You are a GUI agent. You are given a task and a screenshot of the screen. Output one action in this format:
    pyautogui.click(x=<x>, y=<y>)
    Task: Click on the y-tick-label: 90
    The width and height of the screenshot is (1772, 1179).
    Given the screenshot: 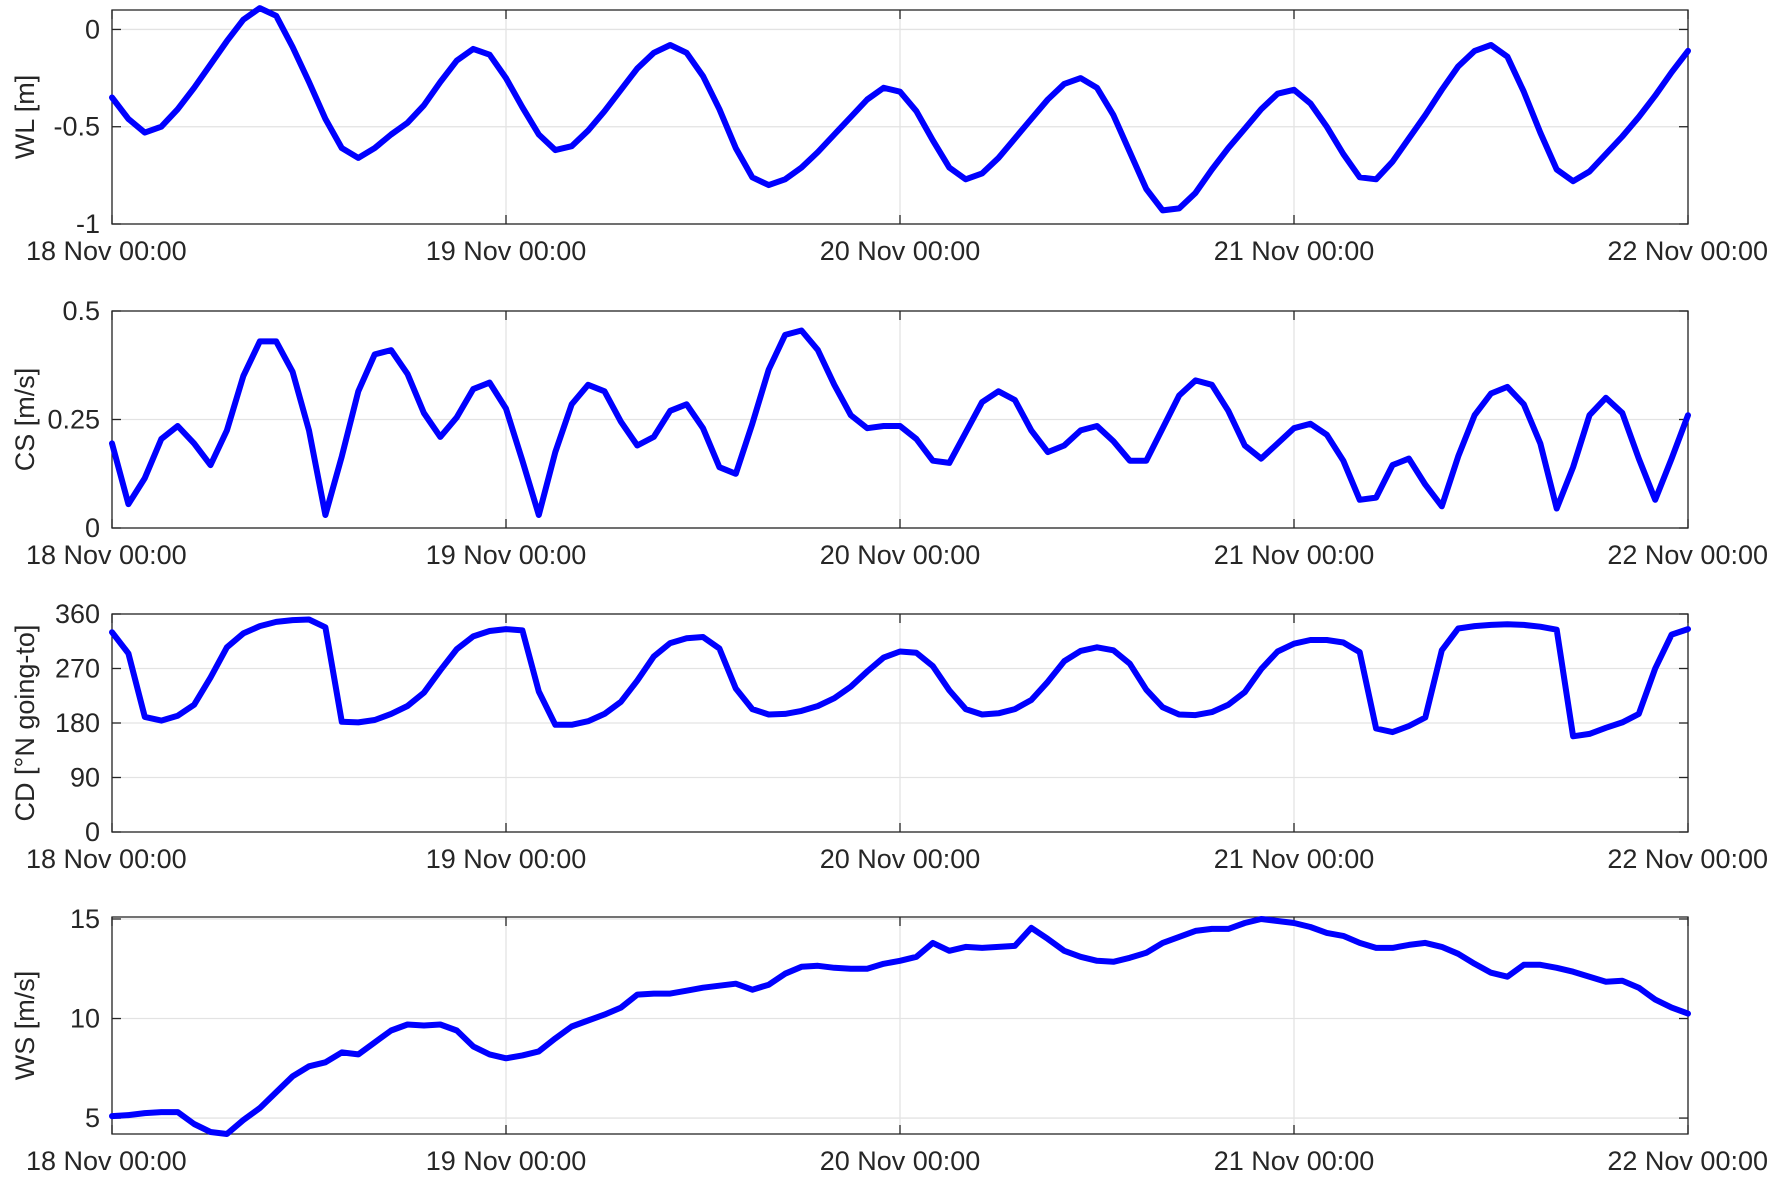 What is the action you would take?
    pyautogui.click(x=85, y=778)
    